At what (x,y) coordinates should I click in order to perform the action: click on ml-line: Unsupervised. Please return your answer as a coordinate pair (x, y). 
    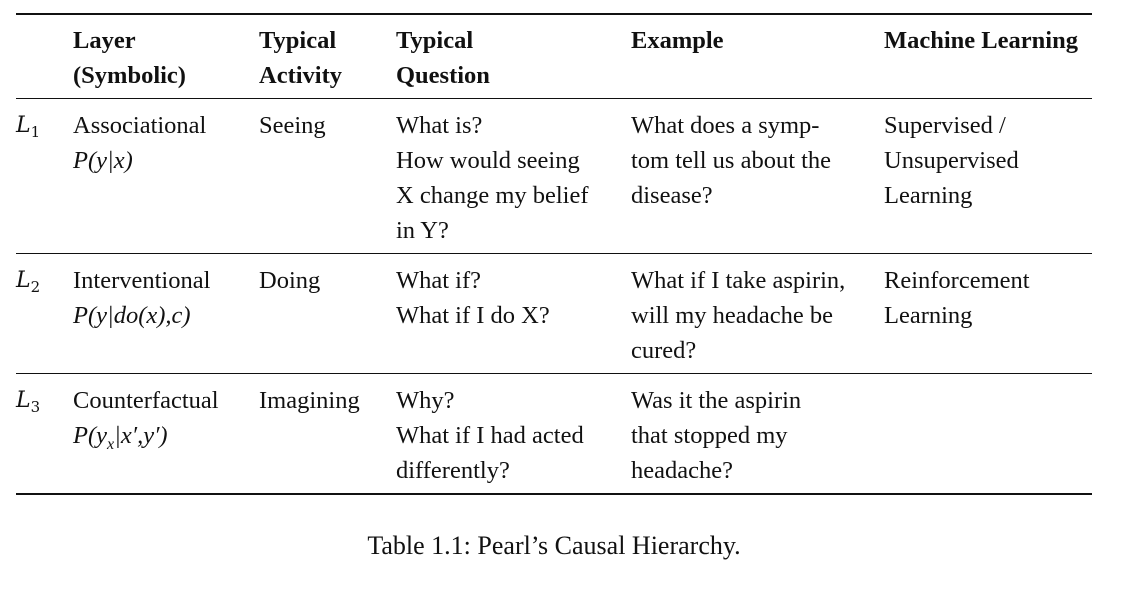
    Looking at the image, I should click on (951, 160).